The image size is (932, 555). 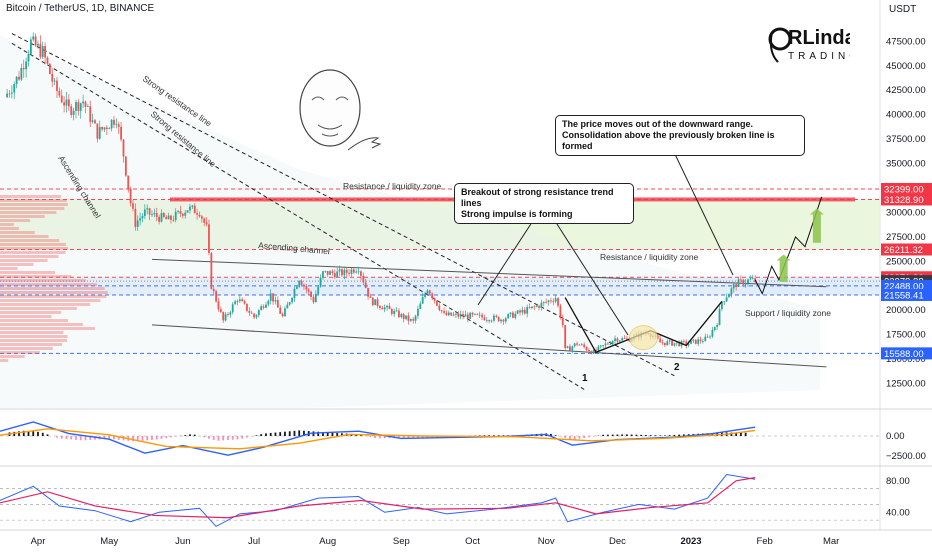 I want to click on price-tick-label: 42500.00, so click(x=906, y=90).